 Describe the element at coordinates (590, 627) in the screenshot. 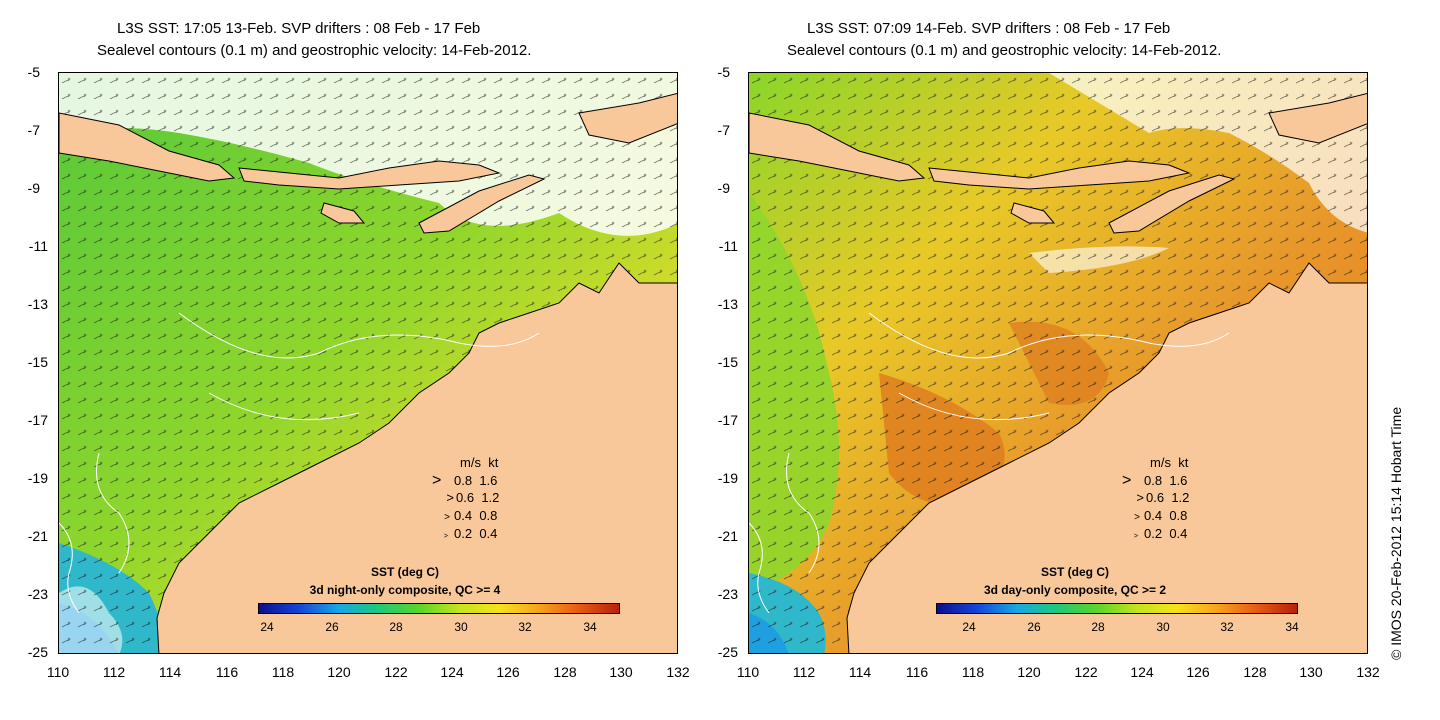

I see `left-colorbar-tick: 34` at that location.